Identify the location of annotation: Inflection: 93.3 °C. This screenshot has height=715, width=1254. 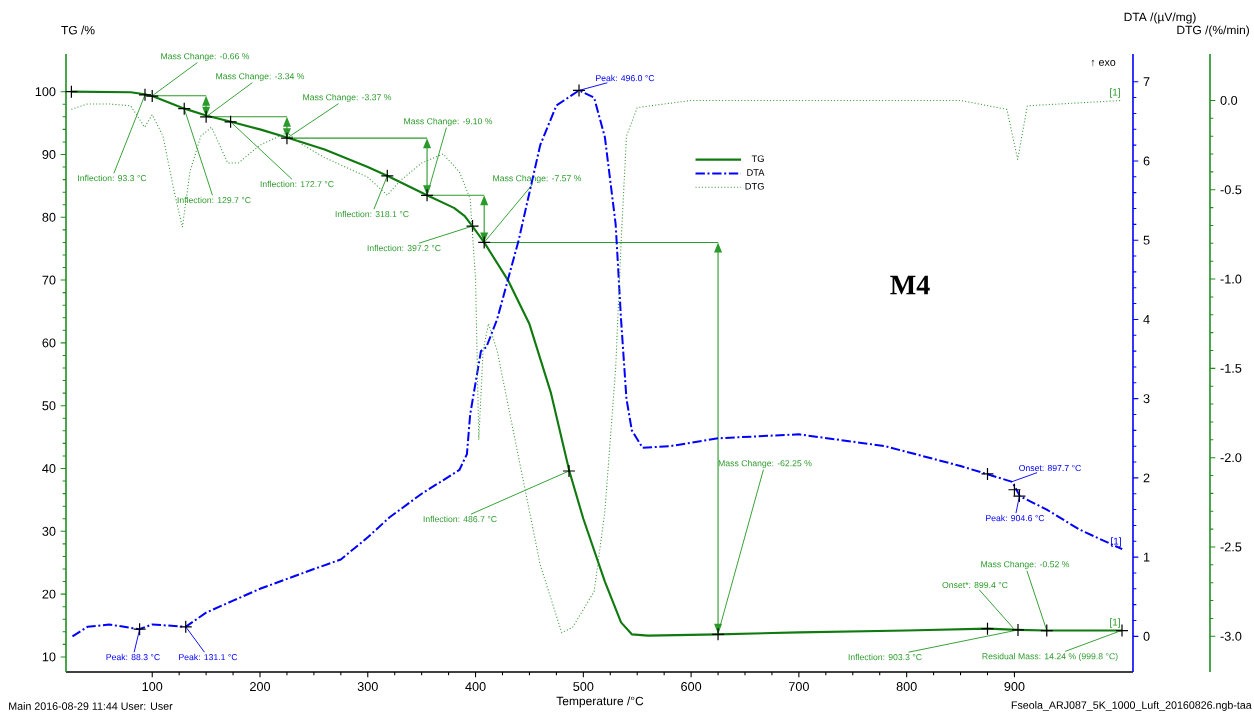
(112, 178).